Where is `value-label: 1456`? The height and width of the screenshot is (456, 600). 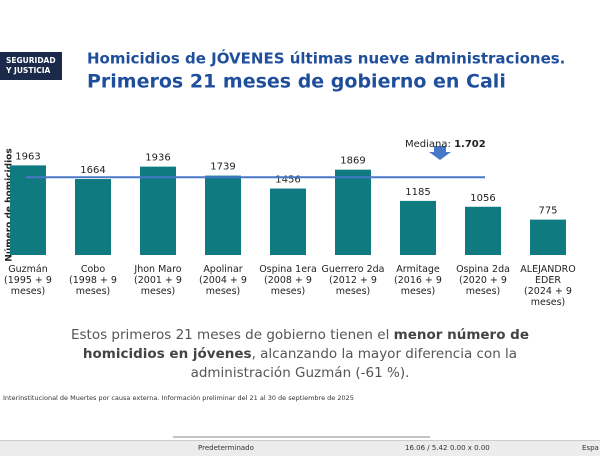
value-label: 1456 is located at coordinates (287, 180).